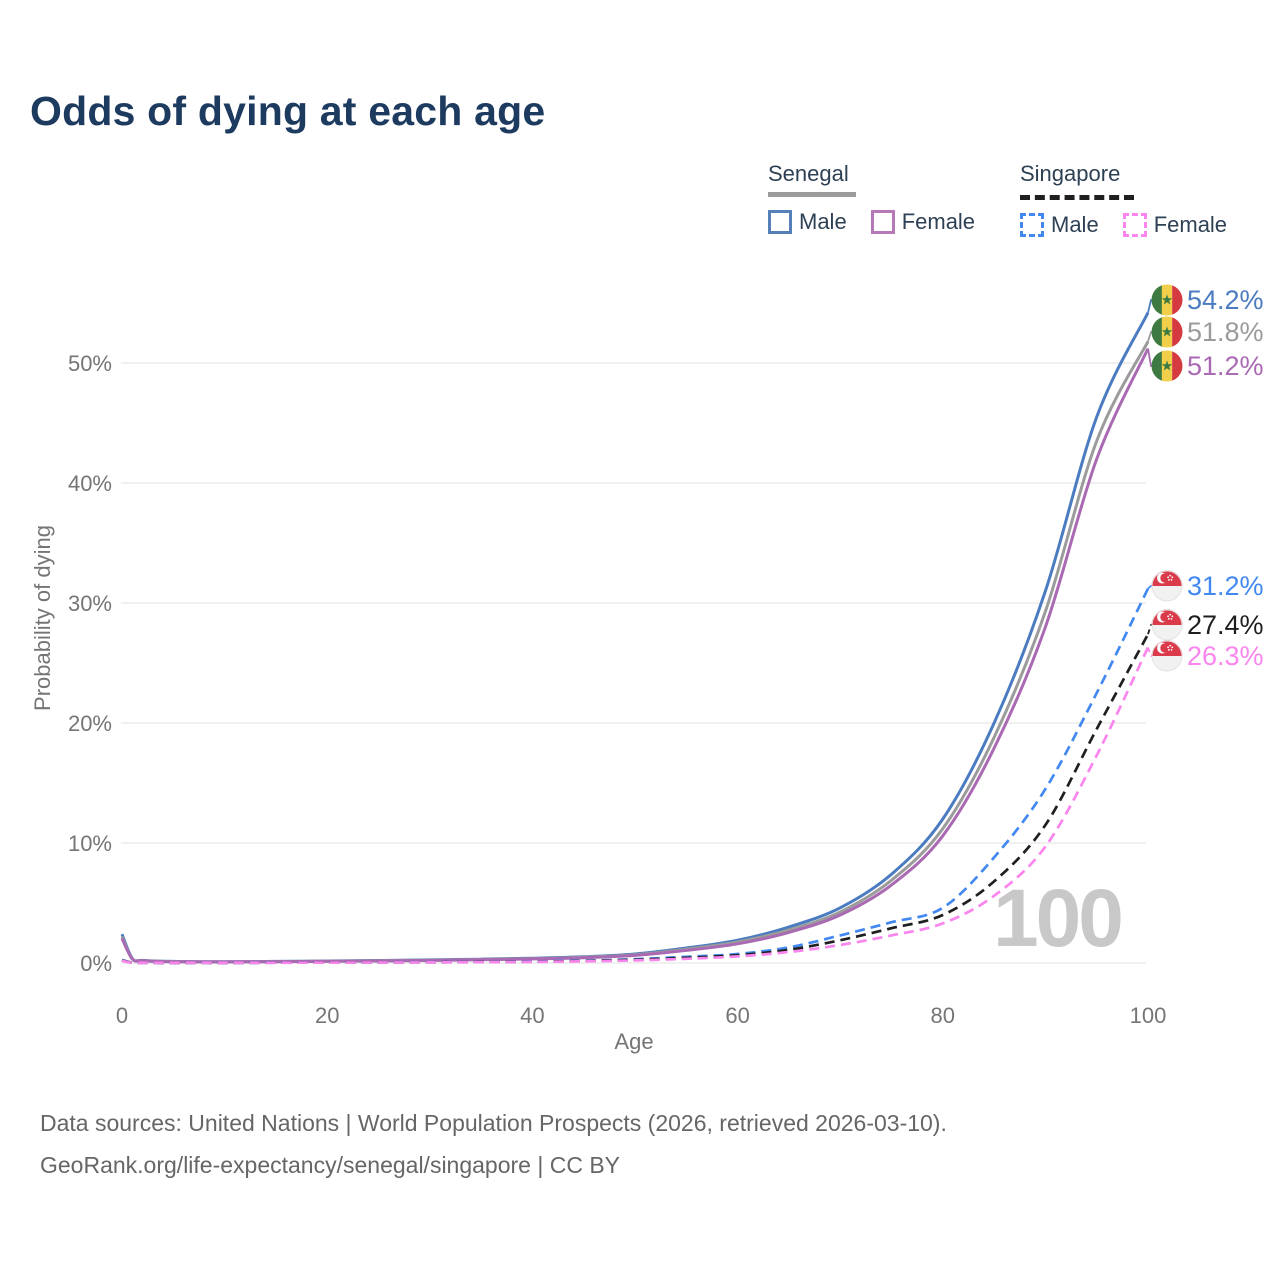 The image size is (1280, 1280). What do you see at coordinates (1225, 586) in the screenshot?
I see `end-label-singapore-male-male: 31.2%` at bounding box center [1225, 586].